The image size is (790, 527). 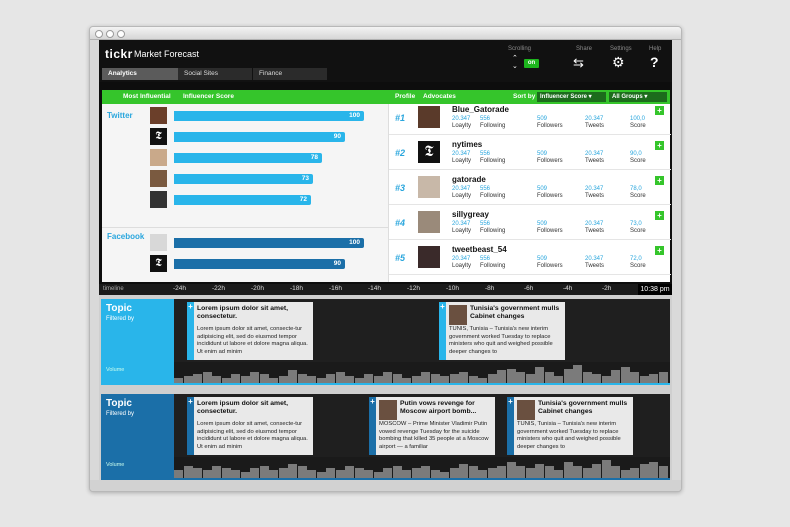 What do you see at coordinates (248, 158) in the screenshot?
I see `influencer-score-bar: 78` at bounding box center [248, 158].